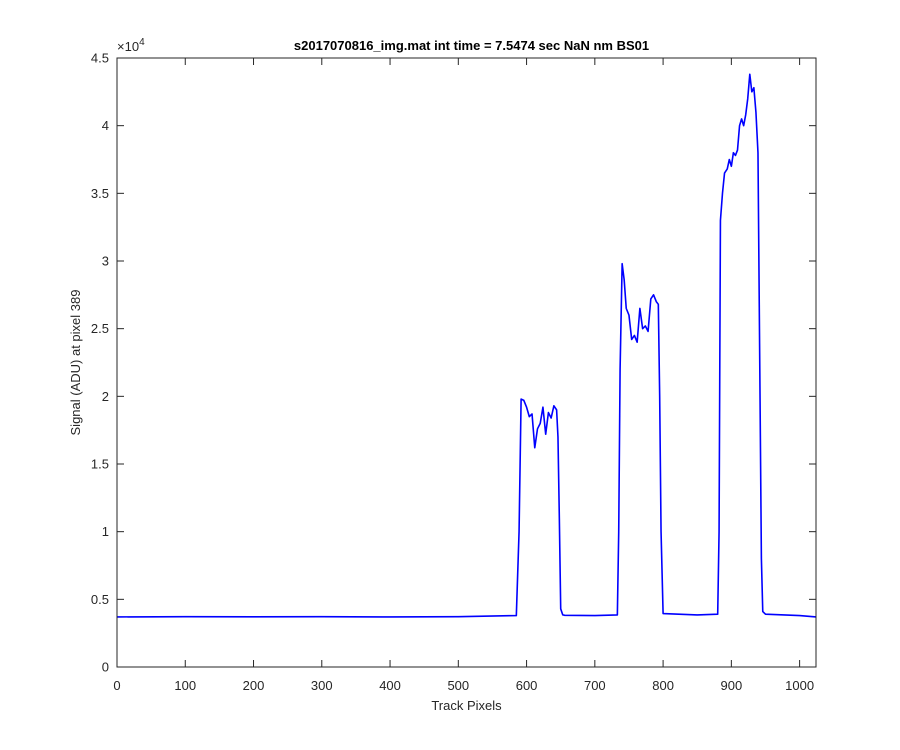  I want to click on y-axis-label: Signal (ADU) at pixel 389, so click(75, 363).